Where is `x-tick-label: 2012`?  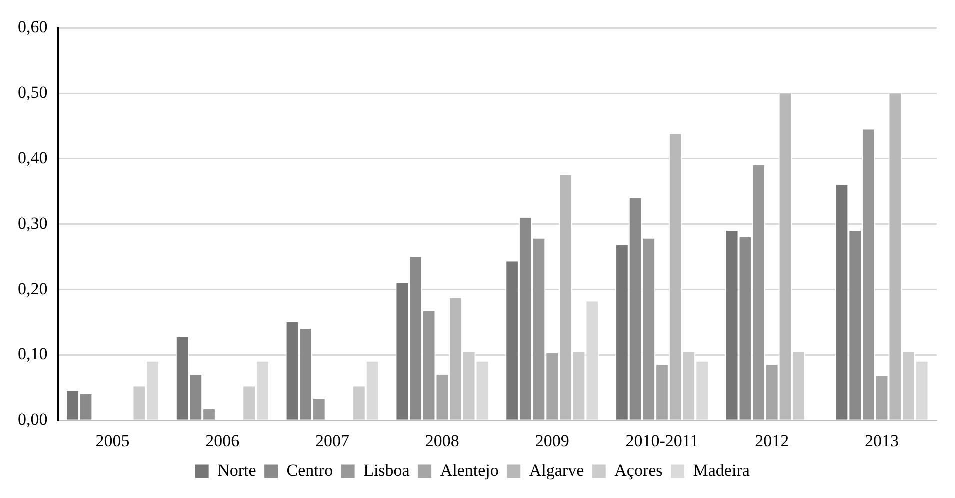
x-tick-label: 2012 is located at coordinates (772, 440).